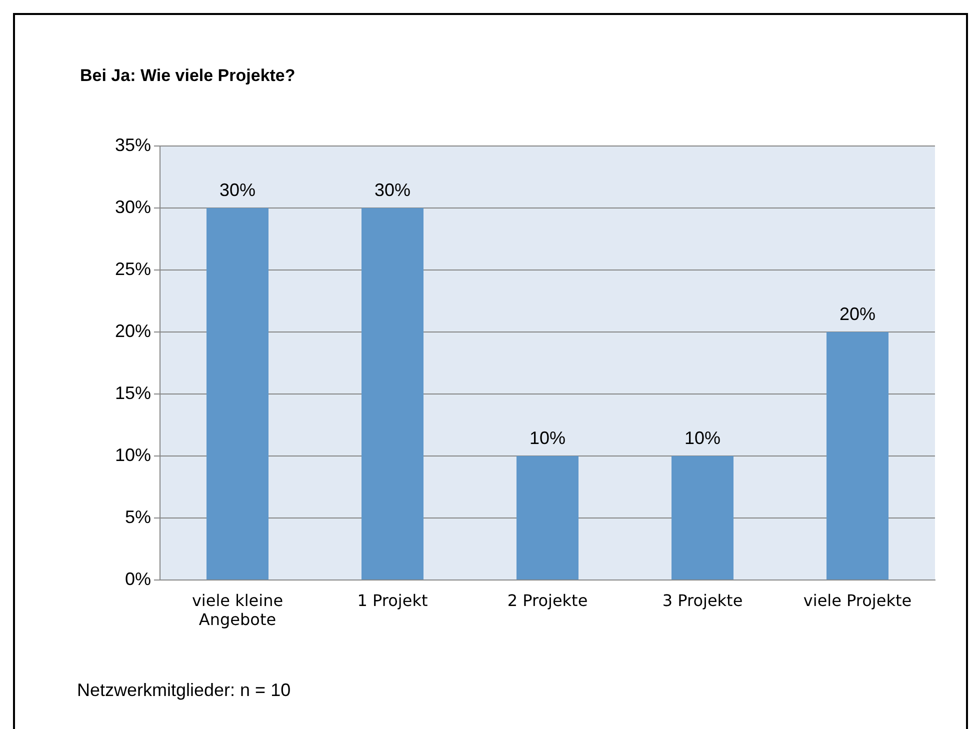  What do you see at coordinates (857, 600) in the screenshot?
I see `x-tick-label: viele Projekte` at bounding box center [857, 600].